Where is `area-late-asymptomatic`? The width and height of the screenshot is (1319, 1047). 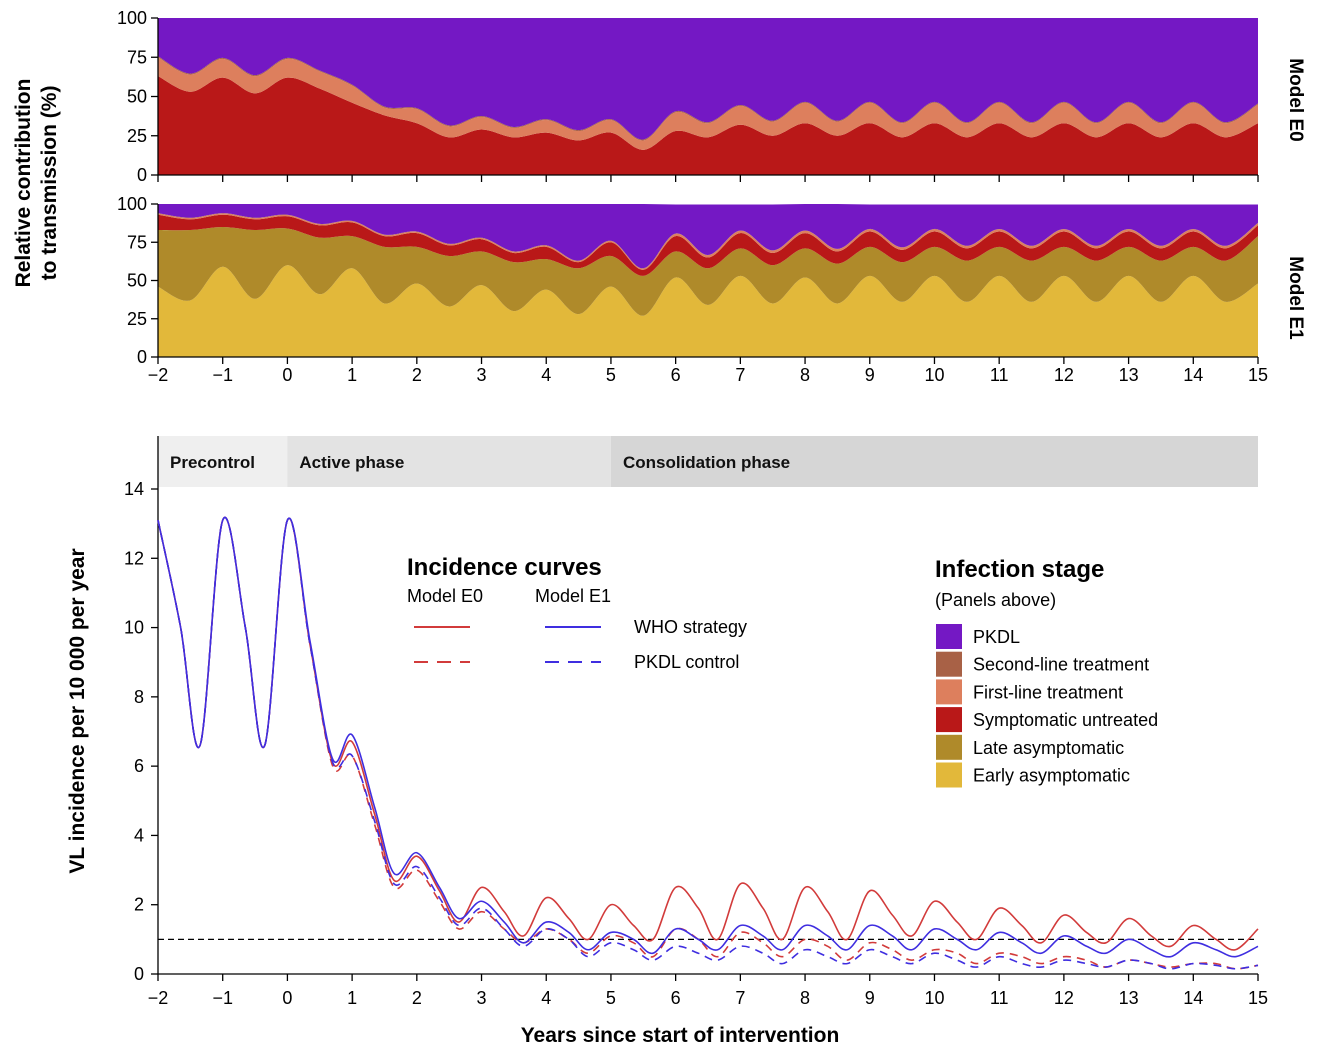
area-late-asymptomatic is located at coordinates (708, 271).